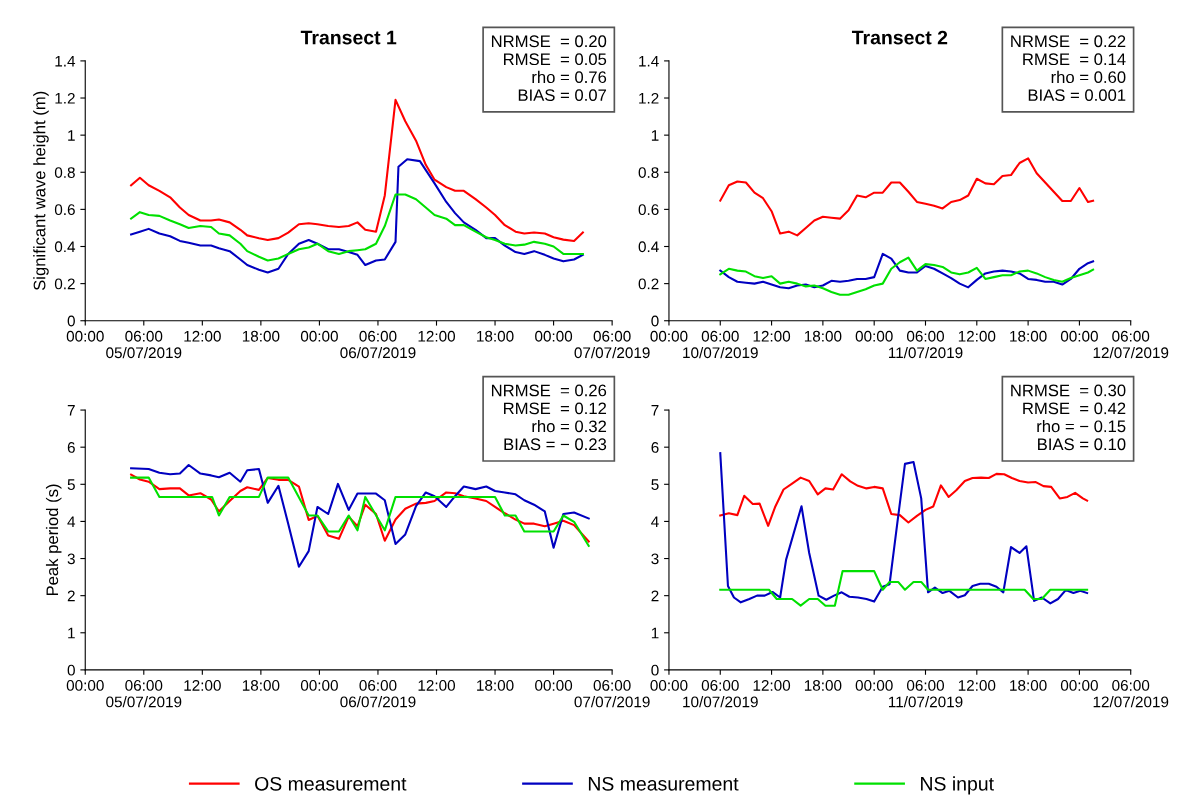  What do you see at coordinates (348, 37) in the screenshot?
I see `chart-title: Transect 1` at bounding box center [348, 37].